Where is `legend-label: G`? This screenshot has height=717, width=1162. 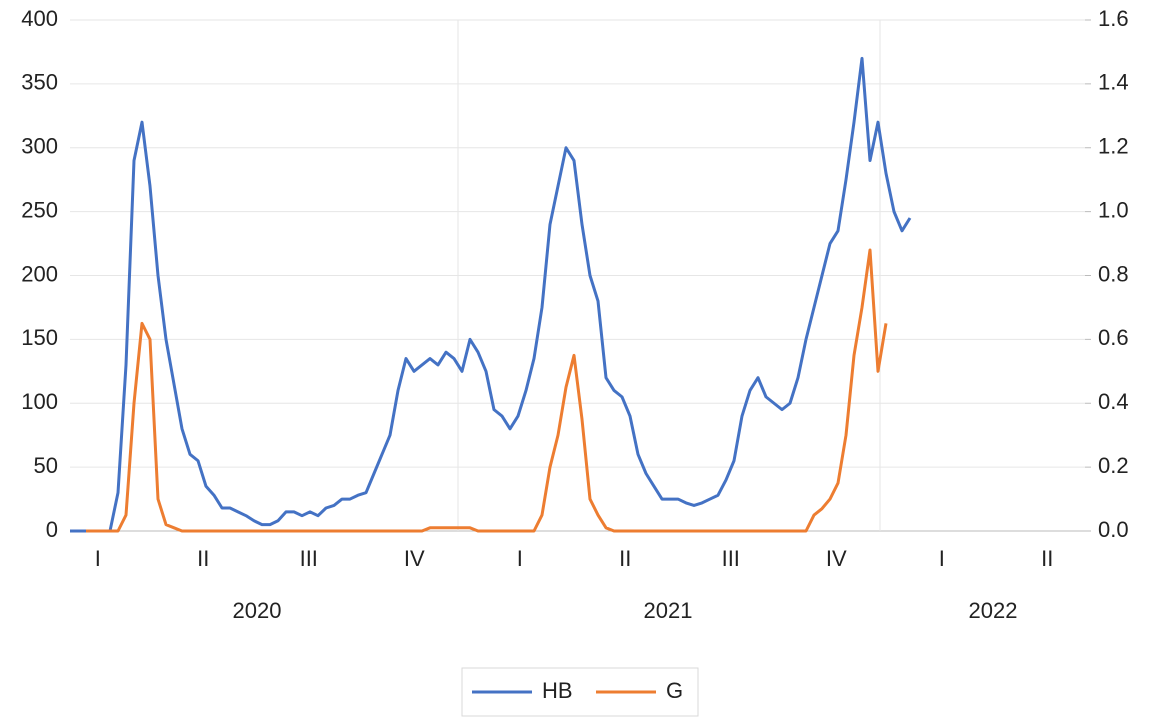 legend-label: G is located at coordinates (674, 690).